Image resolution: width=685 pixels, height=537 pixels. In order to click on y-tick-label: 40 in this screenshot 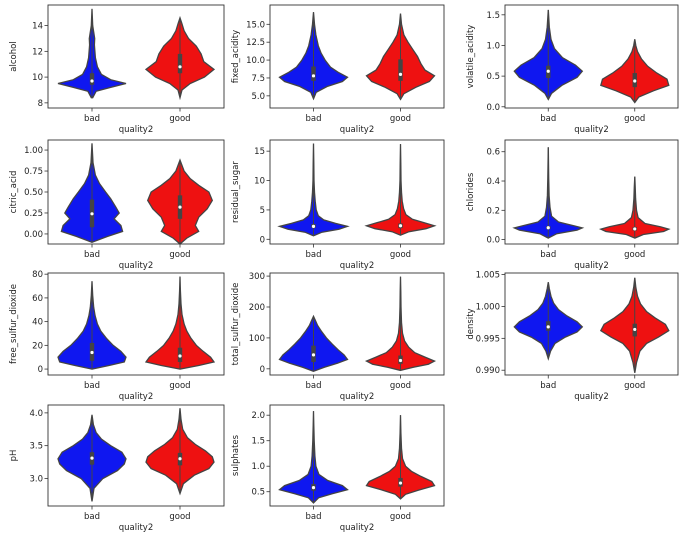, I will do `click(37, 323)`.